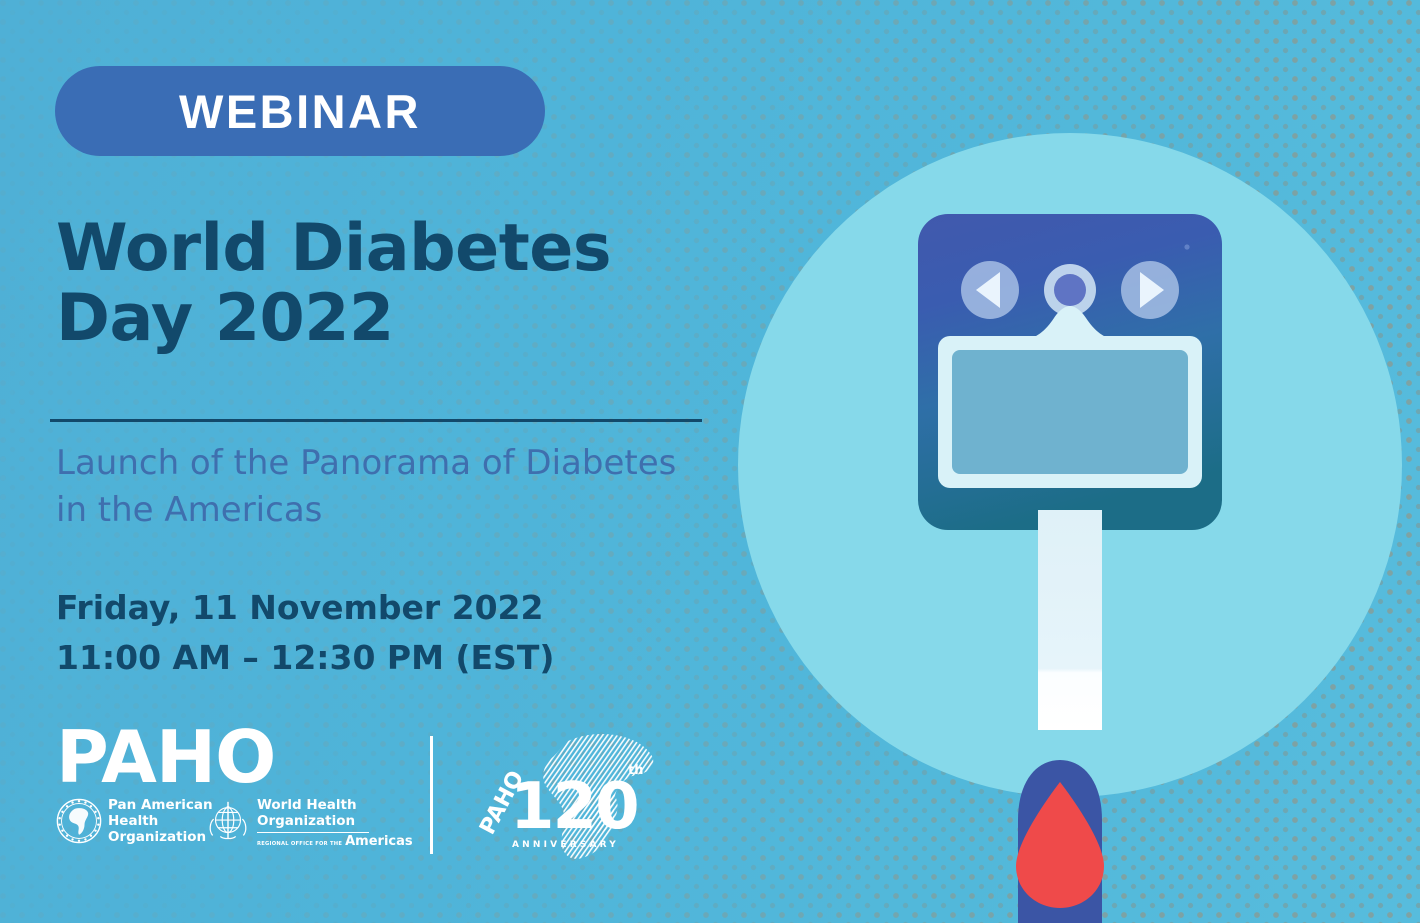 This screenshot has width=1420, height=923. I want to click on paho-org-line-3: Organization, so click(157, 836).